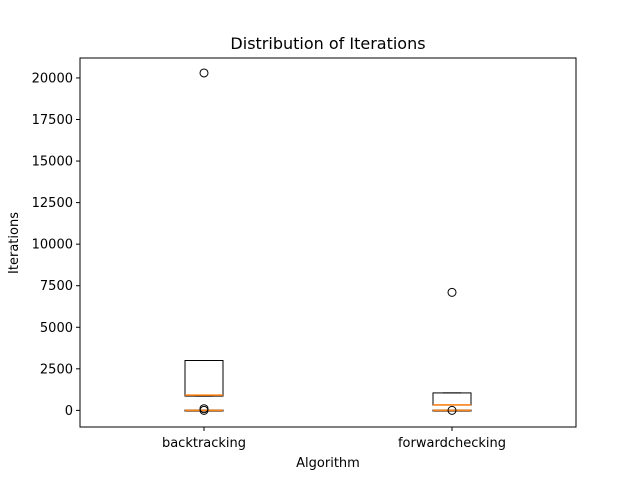 This screenshot has width=640, height=480. What do you see at coordinates (52, 245) in the screenshot?
I see `y-tick-label: 10000` at bounding box center [52, 245].